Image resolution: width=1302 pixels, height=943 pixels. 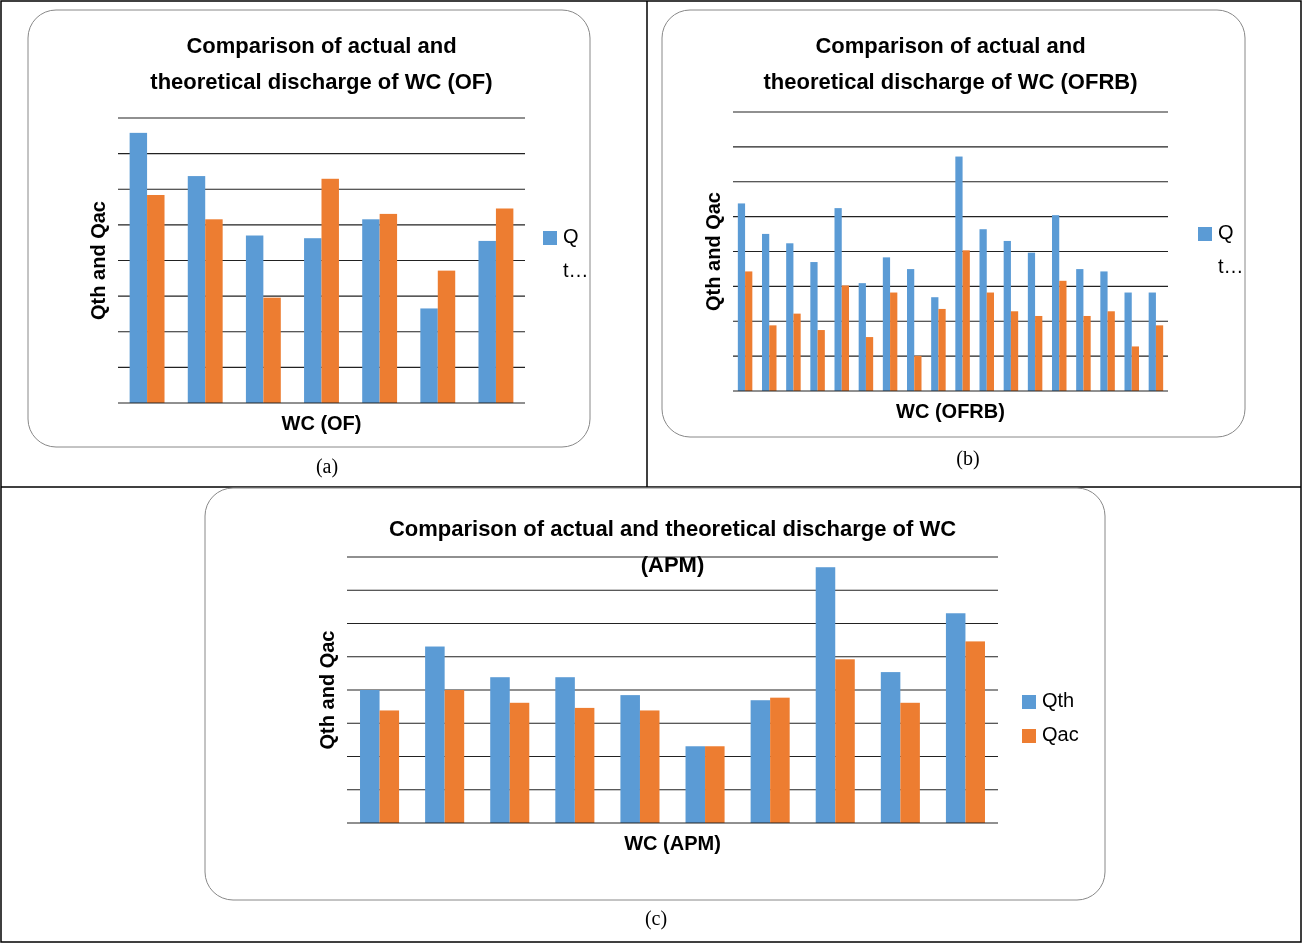 I want to click on legend-label: Qac, so click(x=1060, y=734).